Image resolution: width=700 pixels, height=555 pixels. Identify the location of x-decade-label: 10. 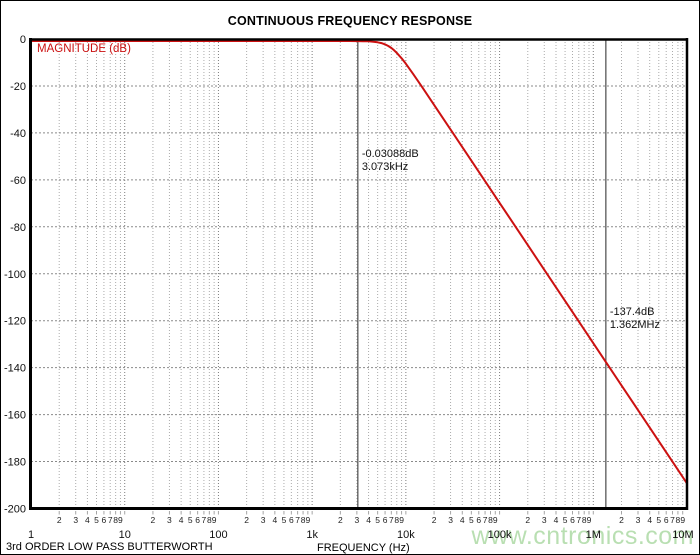
(125, 535).